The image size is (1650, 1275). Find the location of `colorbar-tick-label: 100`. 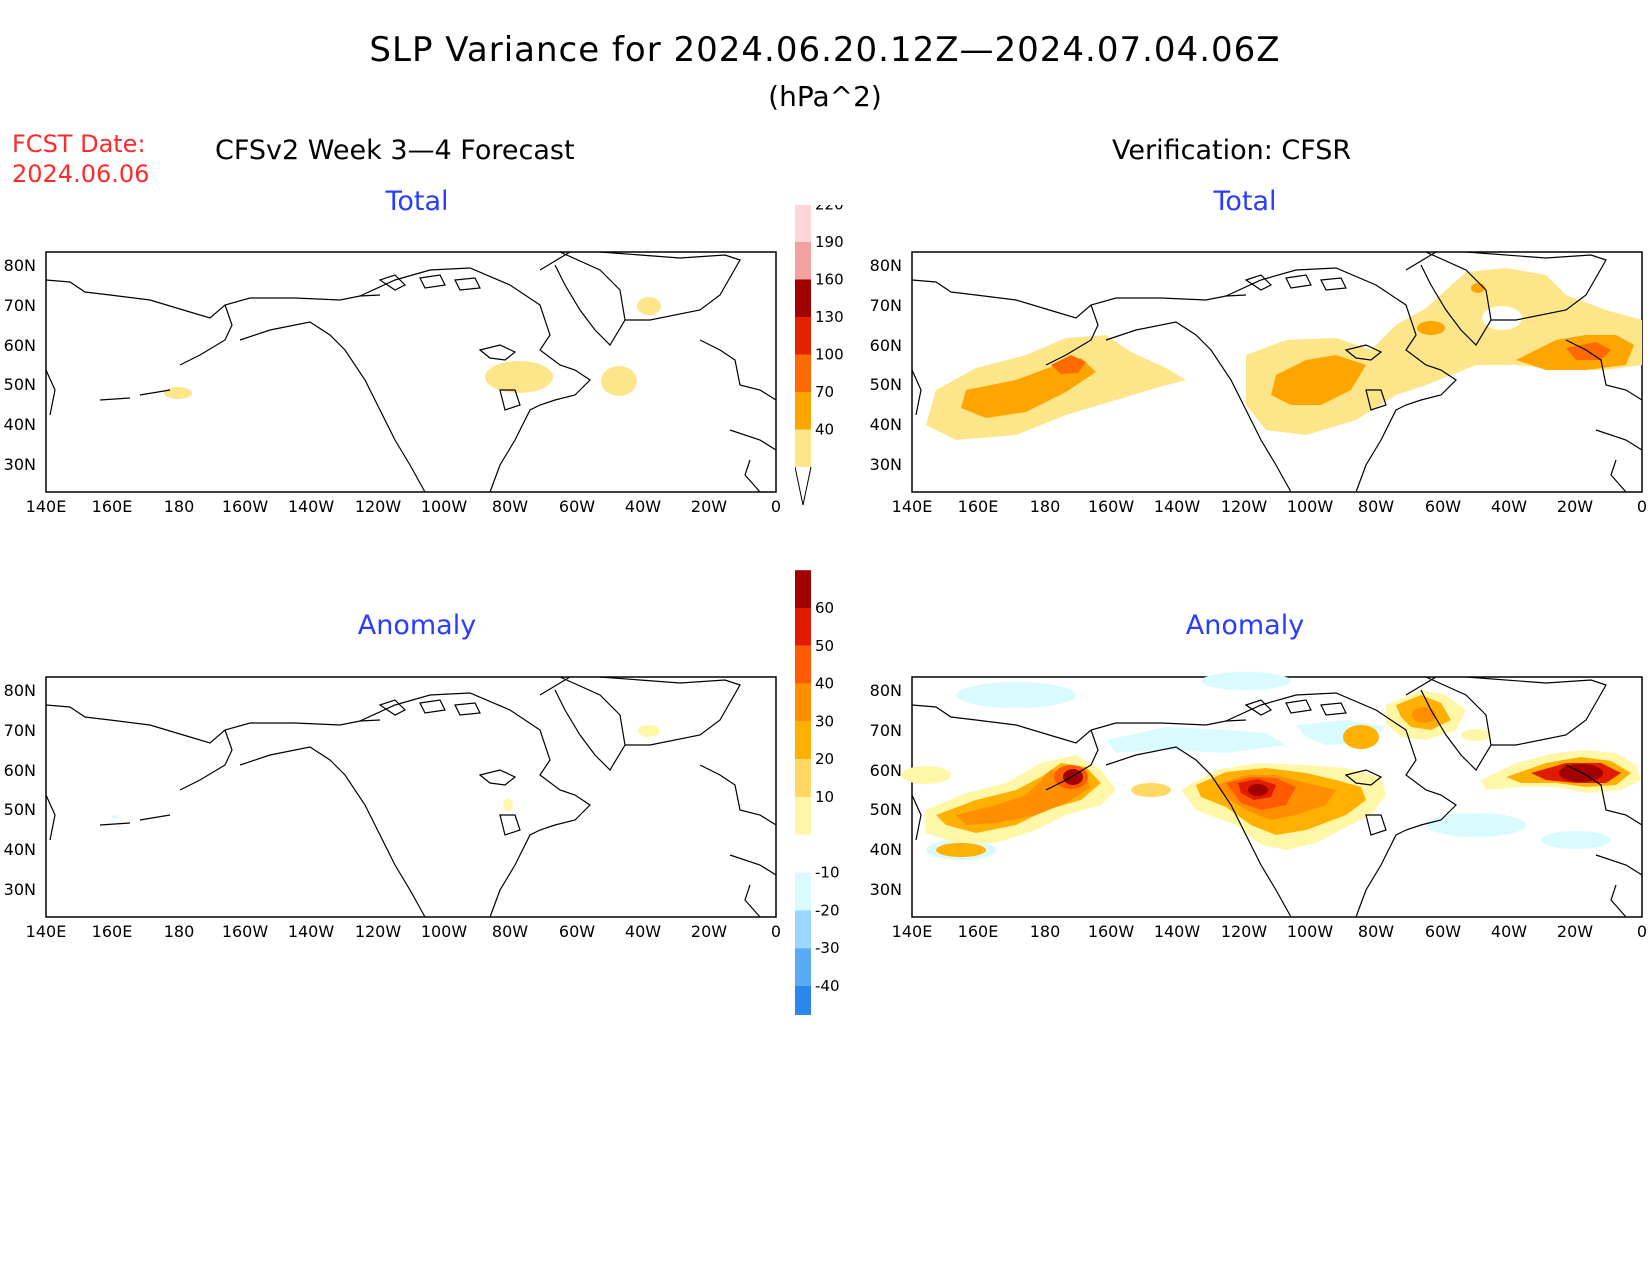

colorbar-tick-label: 100 is located at coordinates (829, 355).